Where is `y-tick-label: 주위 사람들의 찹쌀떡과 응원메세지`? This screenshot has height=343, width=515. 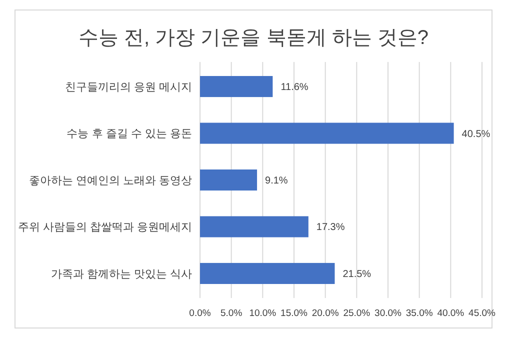 y-tick-label: 주위 사람들의 찹쌀떡과 응원메세지 is located at coordinates (105, 228).